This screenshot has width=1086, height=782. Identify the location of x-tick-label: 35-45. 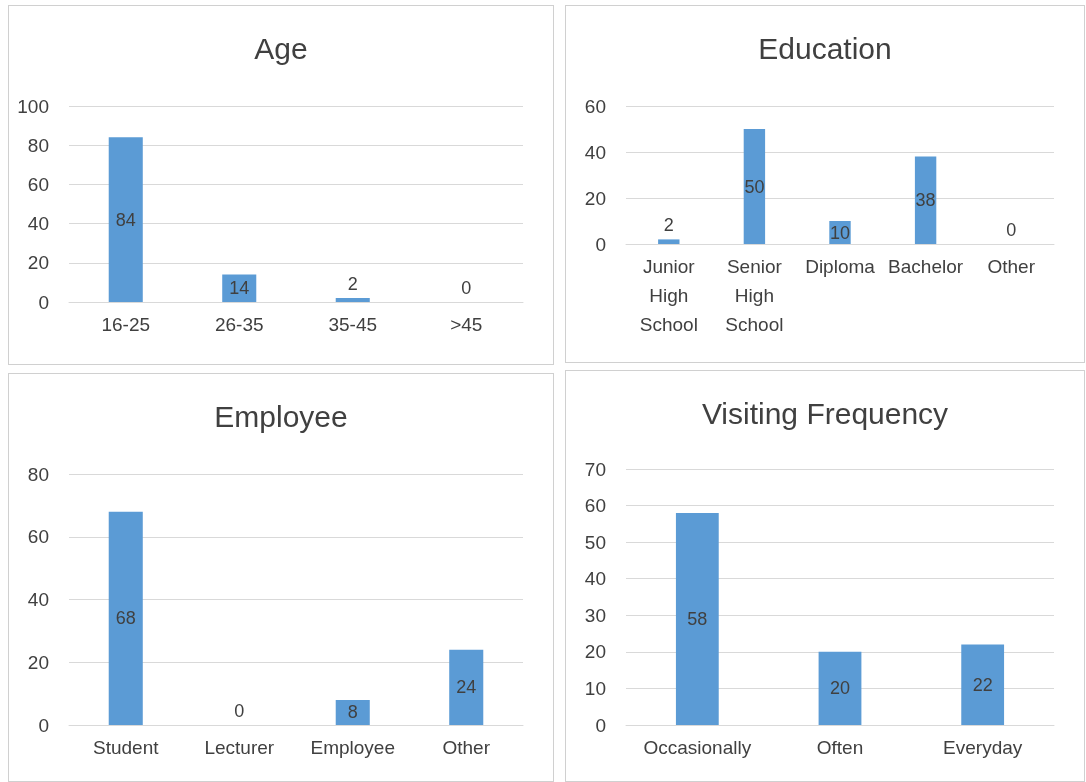
(353, 324).